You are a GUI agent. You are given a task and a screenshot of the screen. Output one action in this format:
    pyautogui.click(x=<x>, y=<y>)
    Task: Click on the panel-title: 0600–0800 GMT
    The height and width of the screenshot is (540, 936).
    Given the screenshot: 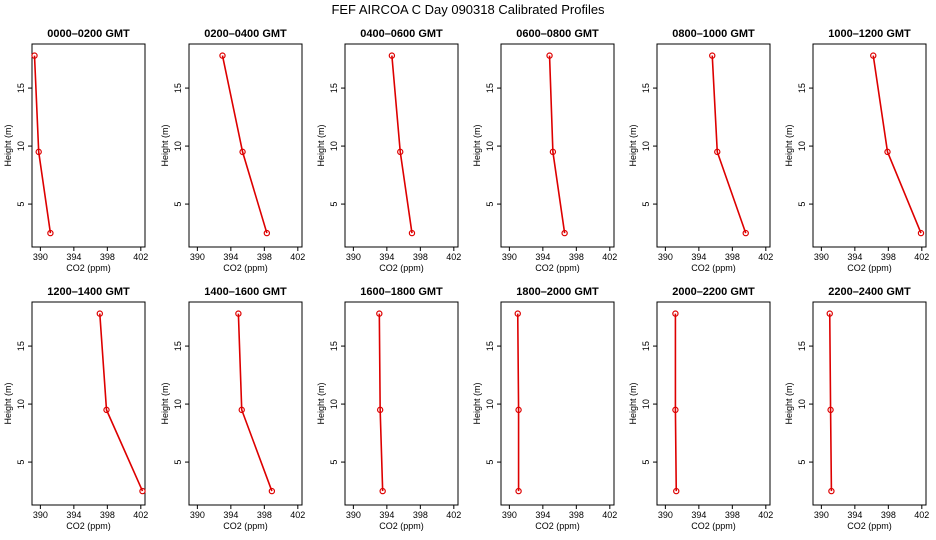 What is the action you would take?
    pyautogui.click(x=557, y=34)
    